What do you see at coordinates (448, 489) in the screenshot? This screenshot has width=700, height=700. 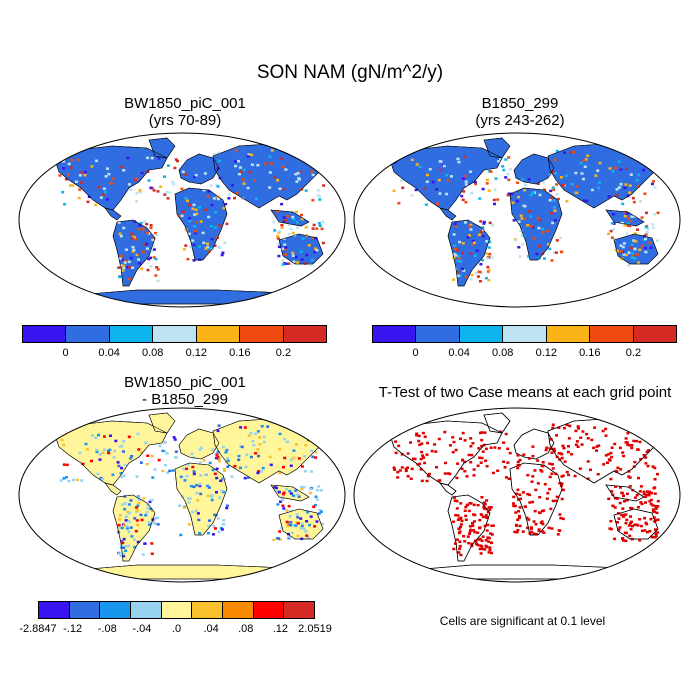 I see `coastline` at bounding box center [448, 489].